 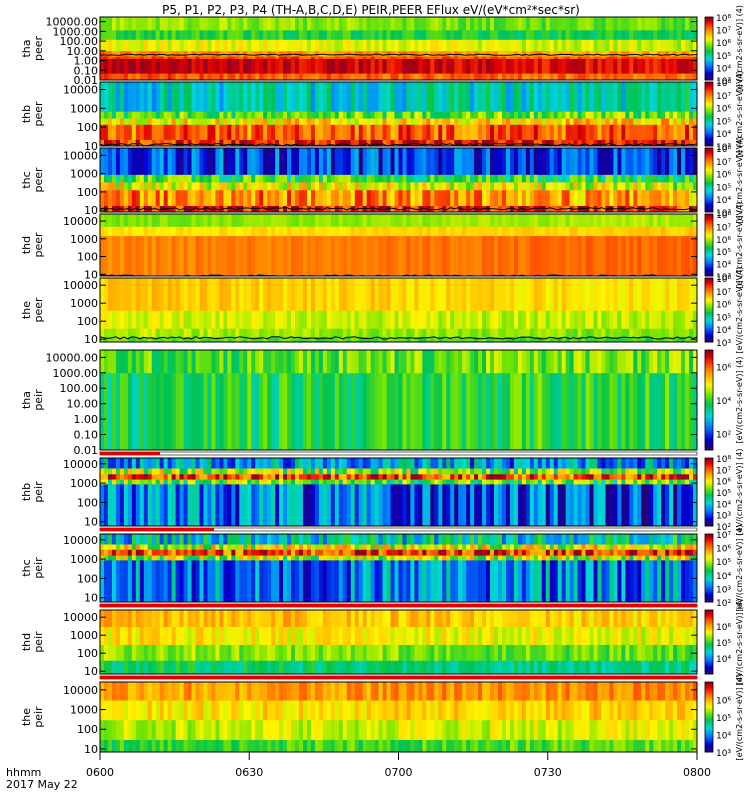 What do you see at coordinates (739, 48) in the screenshot?
I see `colorbar-label: [eV/(cm2-s-sr-eV)] (4)` at bounding box center [739, 48].